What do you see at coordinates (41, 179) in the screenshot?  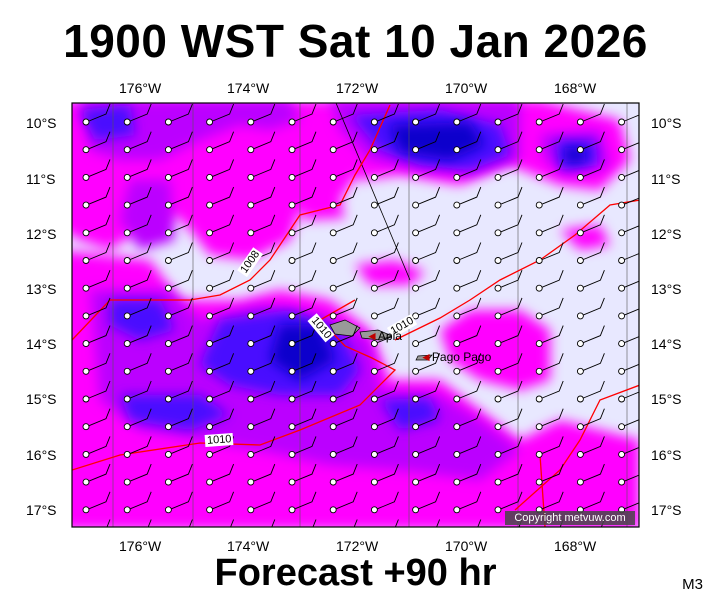 I see `lat-tick-left: 11°S` at bounding box center [41, 179].